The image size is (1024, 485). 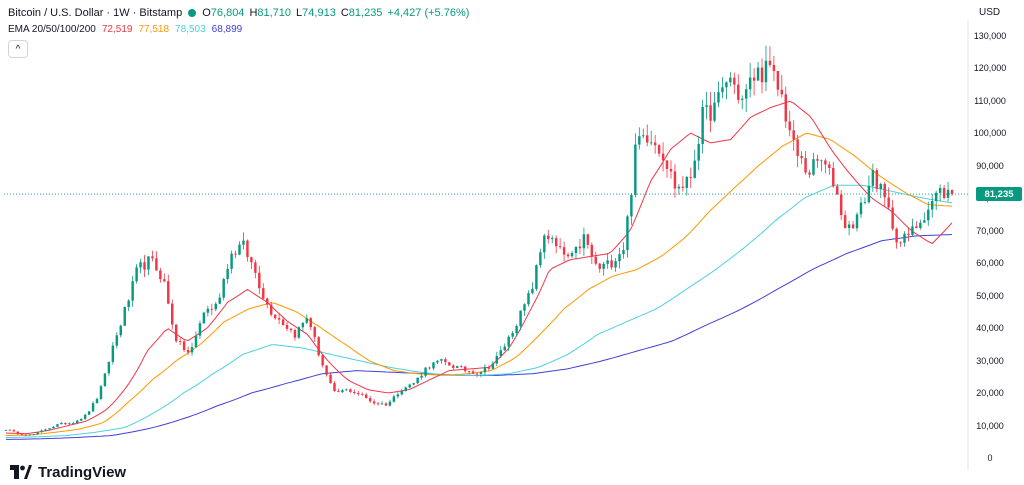 I want to click on ema-label: EMA 20/50/100/200, so click(x=52, y=29).